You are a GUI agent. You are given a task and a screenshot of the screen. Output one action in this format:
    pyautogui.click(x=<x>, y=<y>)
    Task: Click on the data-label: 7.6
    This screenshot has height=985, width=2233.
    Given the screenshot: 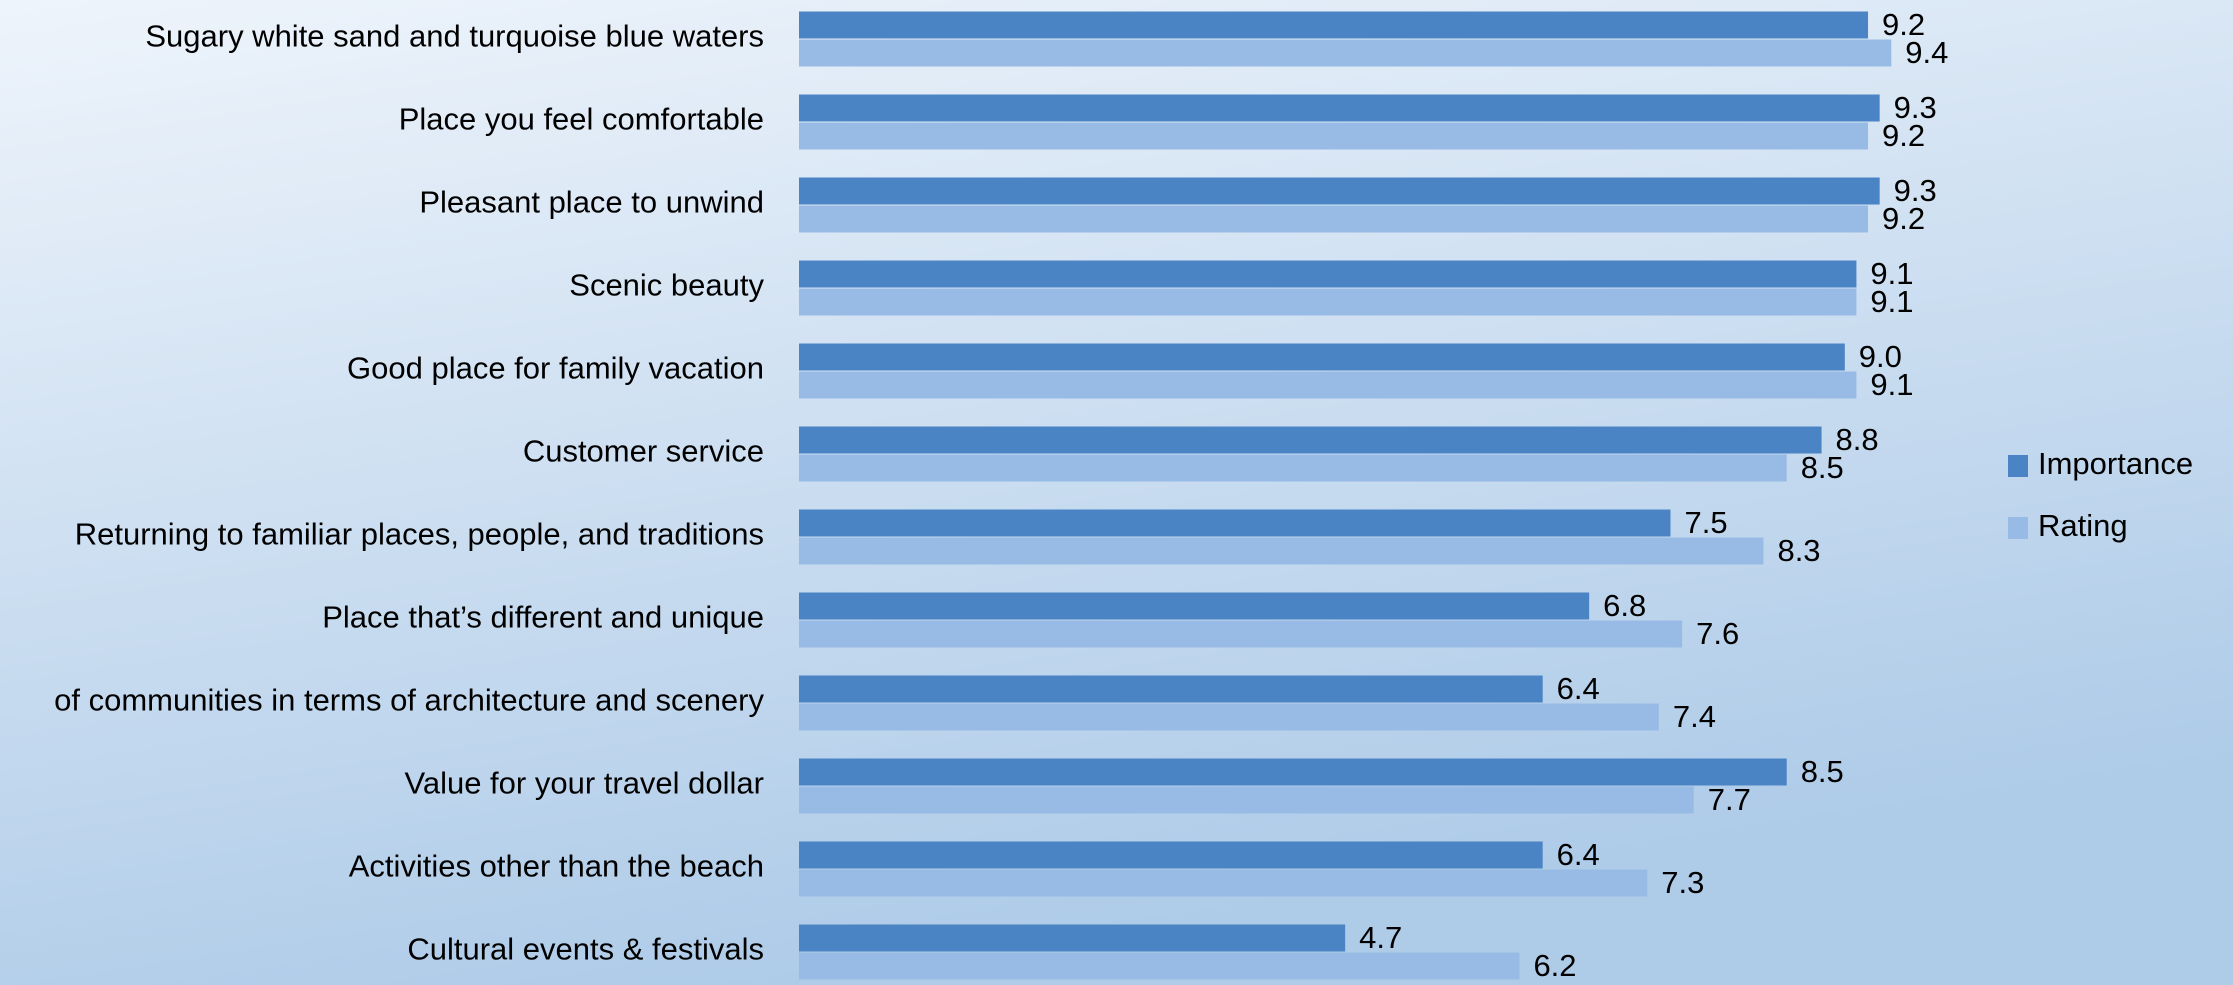 What is the action you would take?
    pyautogui.click(x=1717, y=633)
    